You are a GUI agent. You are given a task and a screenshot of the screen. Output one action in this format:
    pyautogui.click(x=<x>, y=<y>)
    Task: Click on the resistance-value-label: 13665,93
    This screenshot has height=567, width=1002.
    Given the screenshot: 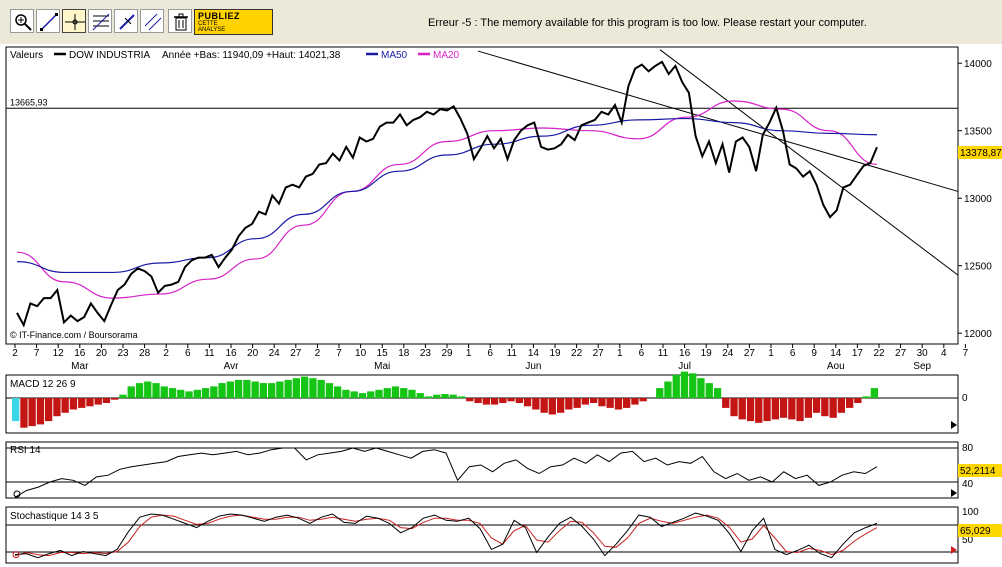 What is the action you would take?
    pyautogui.click(x=29, y=102)
    